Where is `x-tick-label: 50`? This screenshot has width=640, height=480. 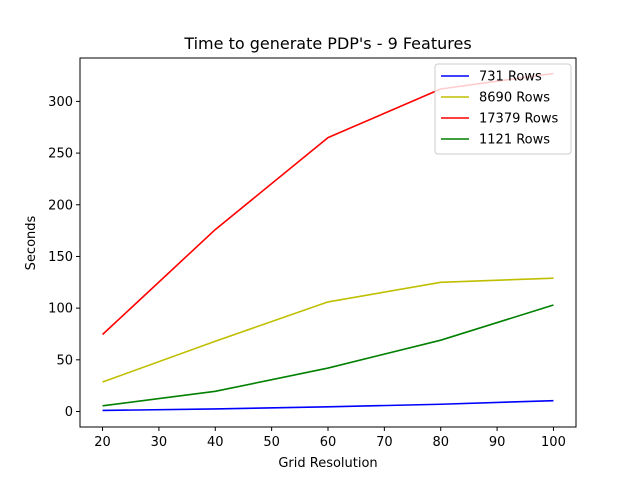
x-tick-label: 50 is located at coordinates (271, 442).